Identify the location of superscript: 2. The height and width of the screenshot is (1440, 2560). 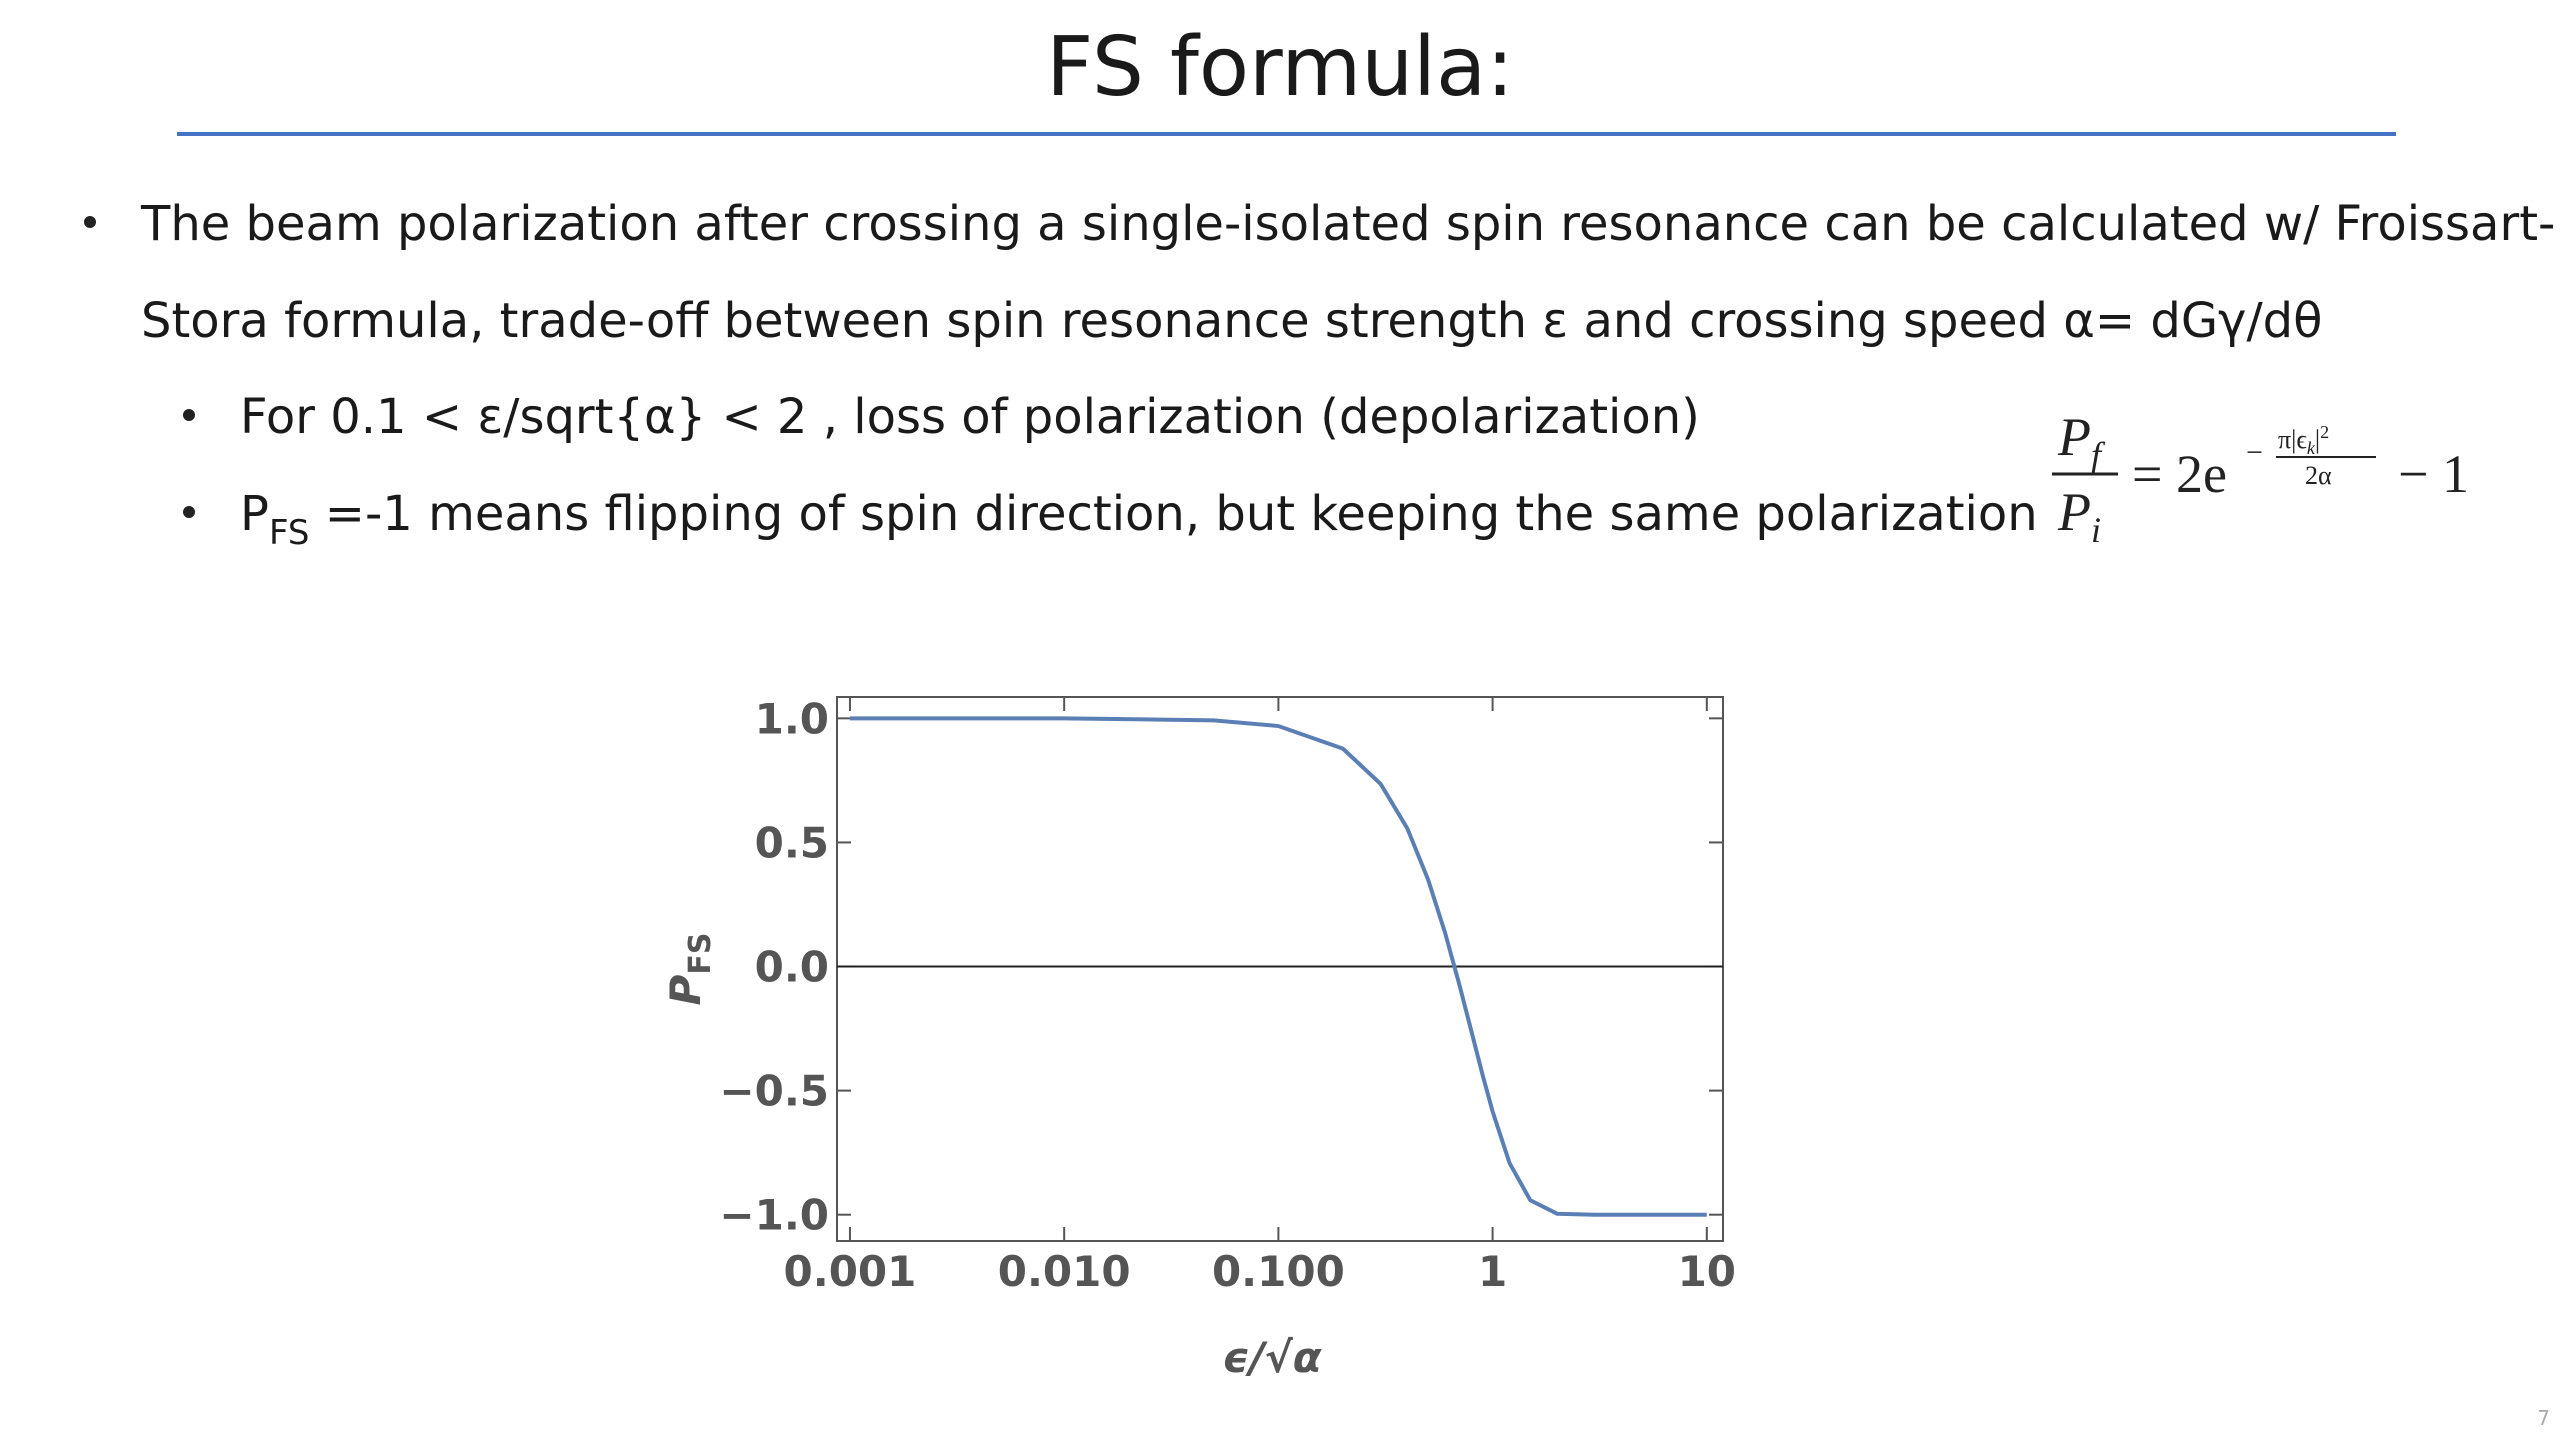
(2324, 432).